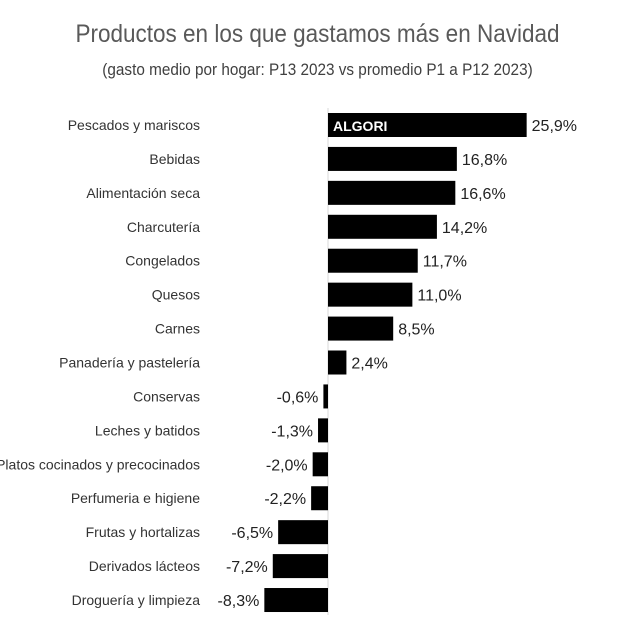 This screenshot has width=635, height=626. I want to click on category-label: Panadería y pastelería, so click(129, 363).